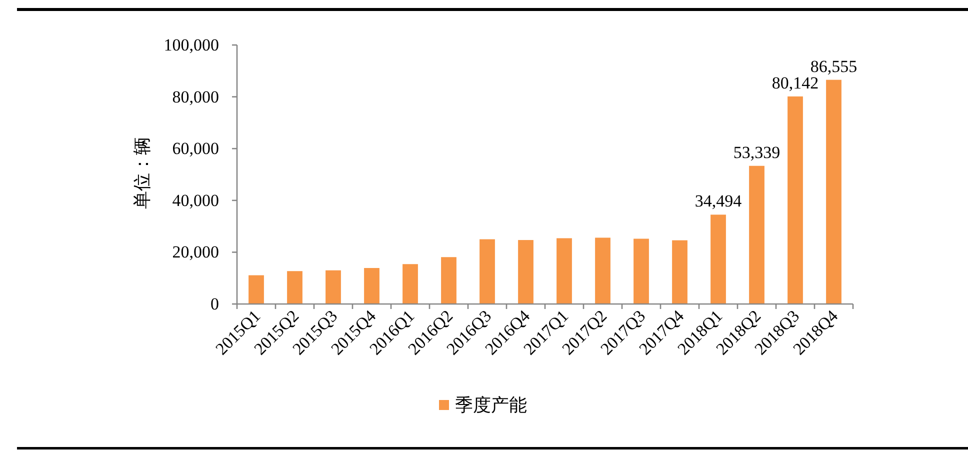 Image resolution: width=968 pixels, height=457 pixels. Describe the element at coordinates (142, 173) in the screenshot. I see `y-axis-title: 单位：辆` at that location.